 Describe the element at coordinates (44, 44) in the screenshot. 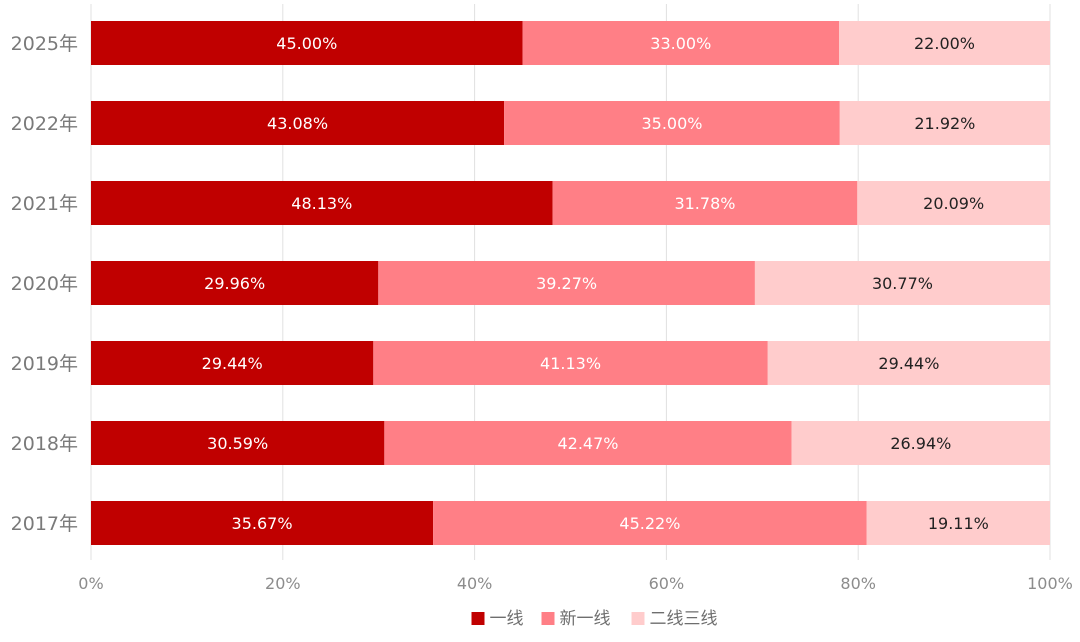

I see `category-label: 2025年` at that location.